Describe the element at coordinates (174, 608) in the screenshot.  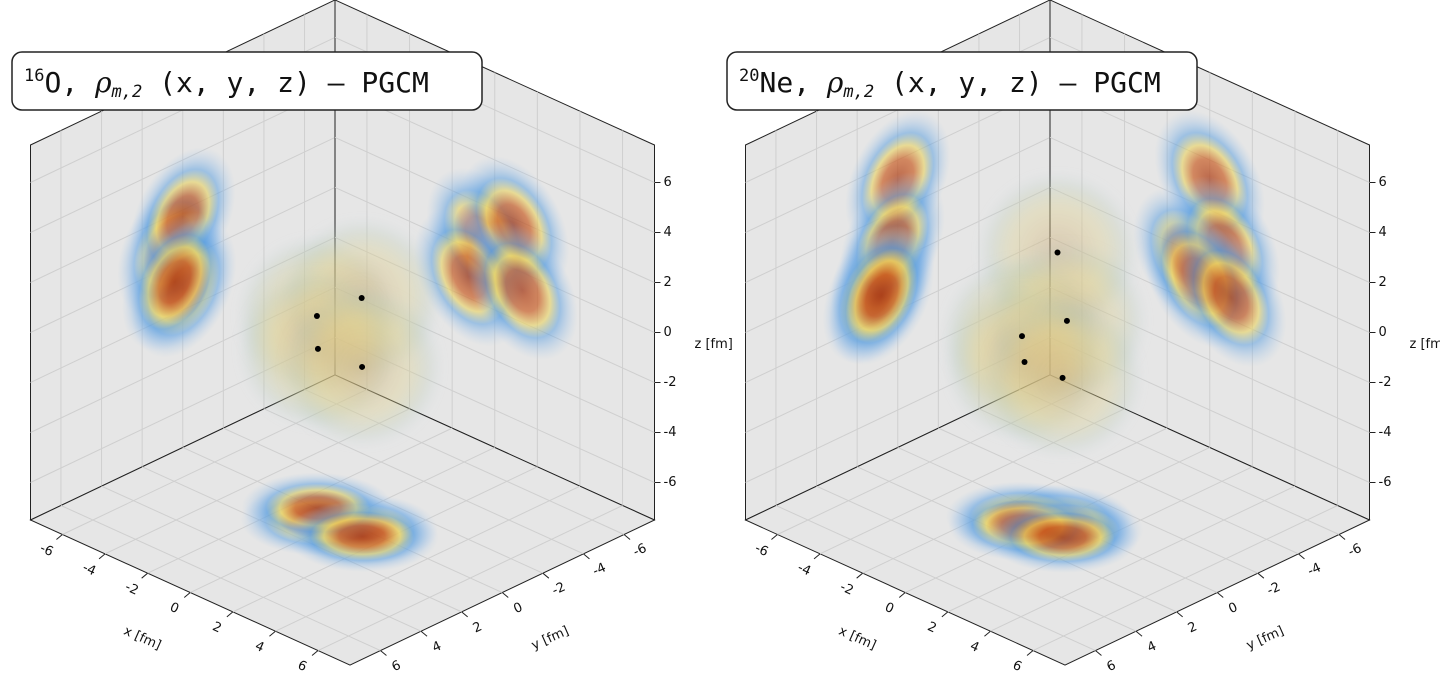
I see `x-tick-label: 0` at that location.